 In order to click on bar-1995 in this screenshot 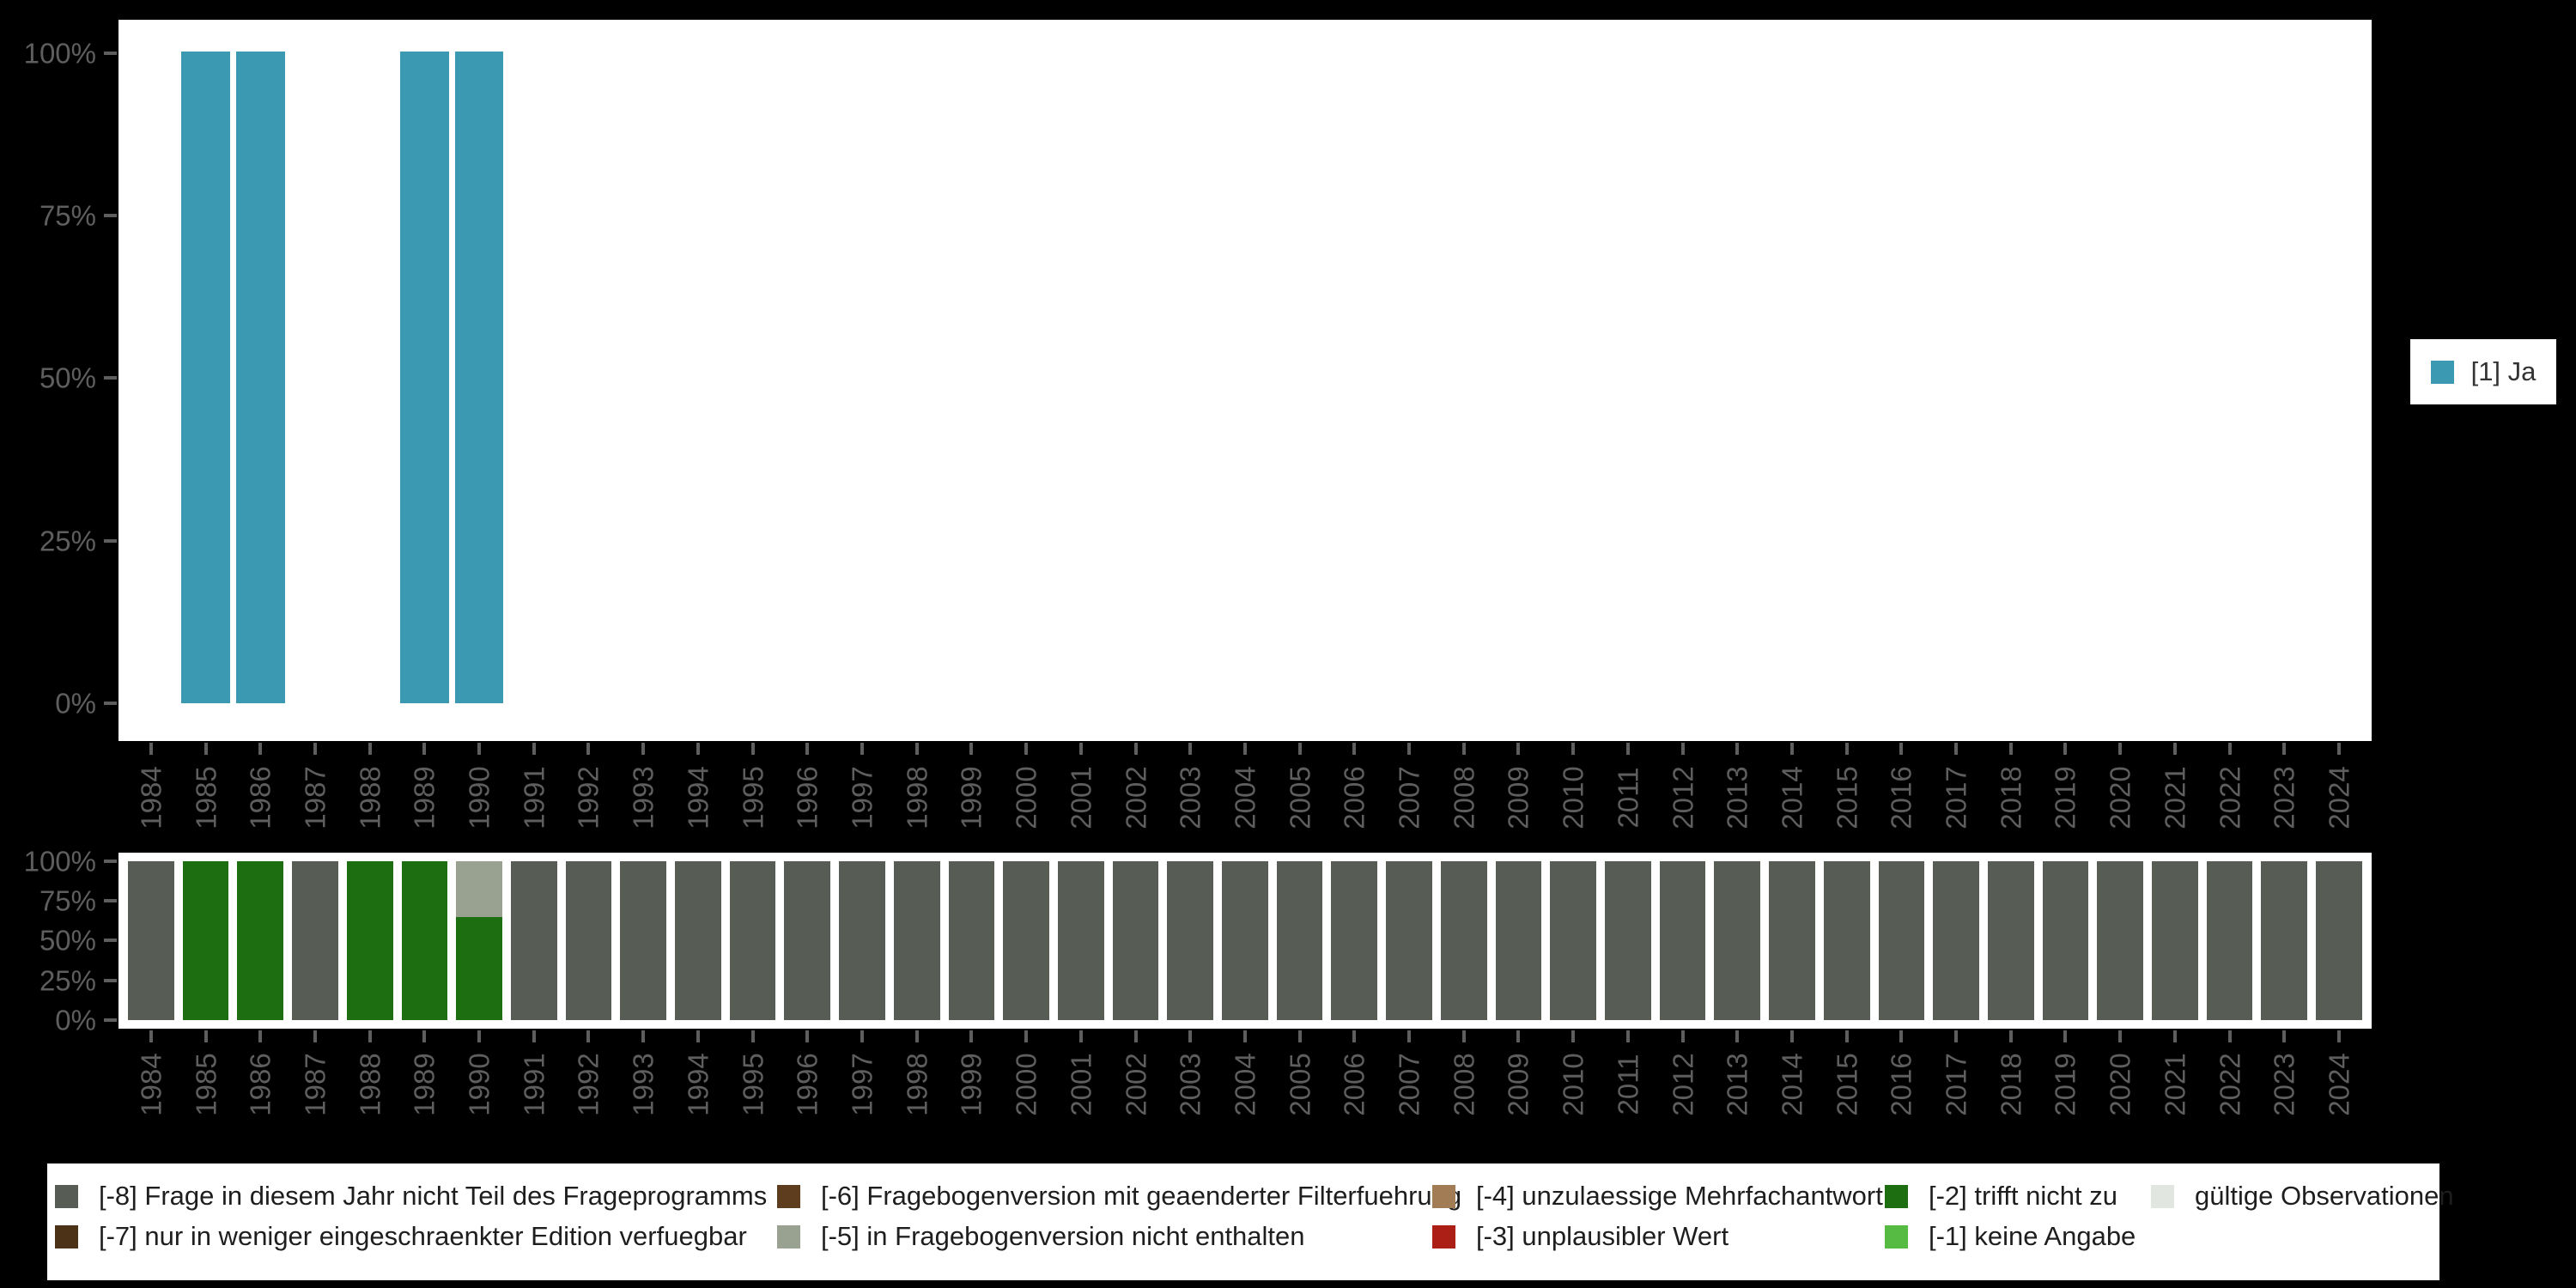, I will do `click(753, 940)`.